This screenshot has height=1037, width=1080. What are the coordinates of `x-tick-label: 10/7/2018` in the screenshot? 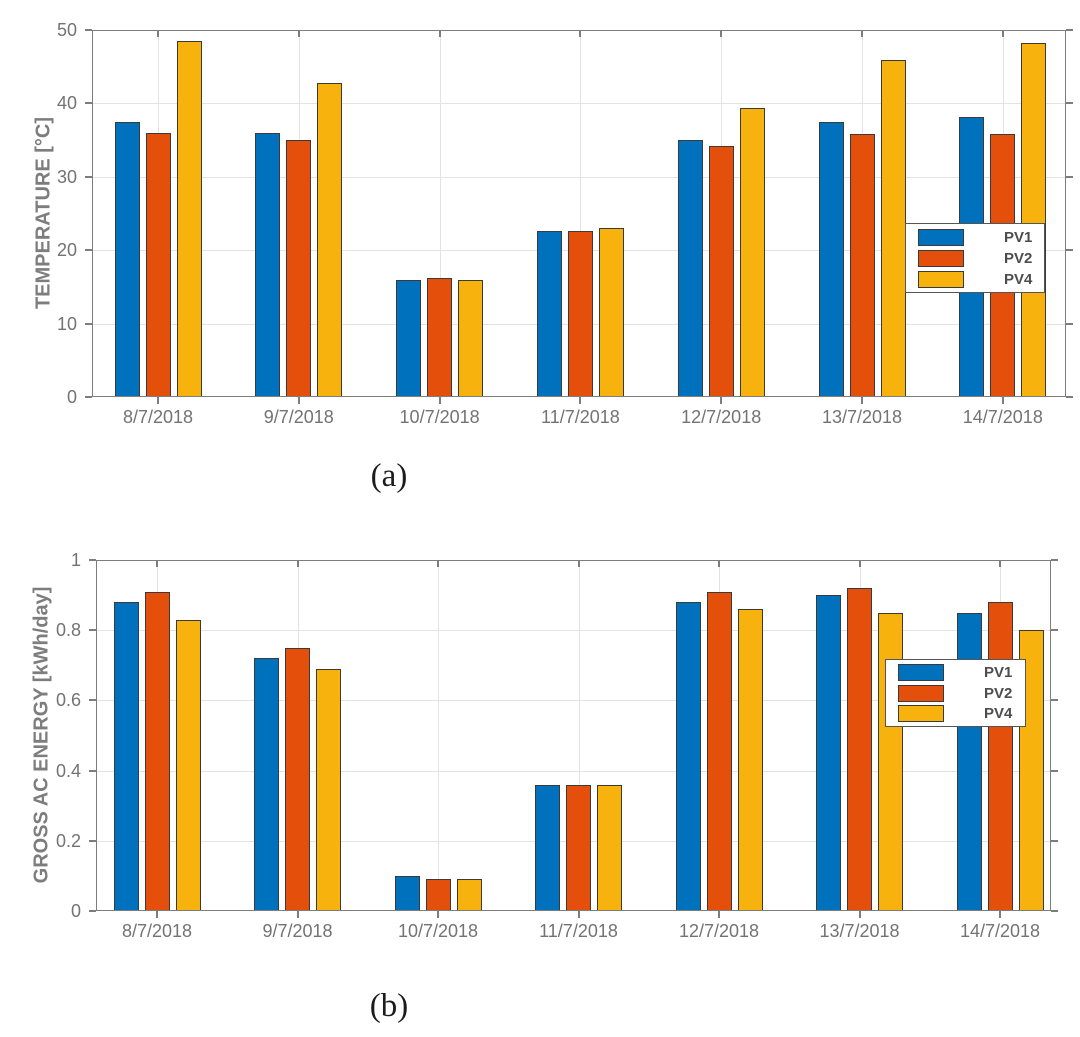 It's located at (438, 931).